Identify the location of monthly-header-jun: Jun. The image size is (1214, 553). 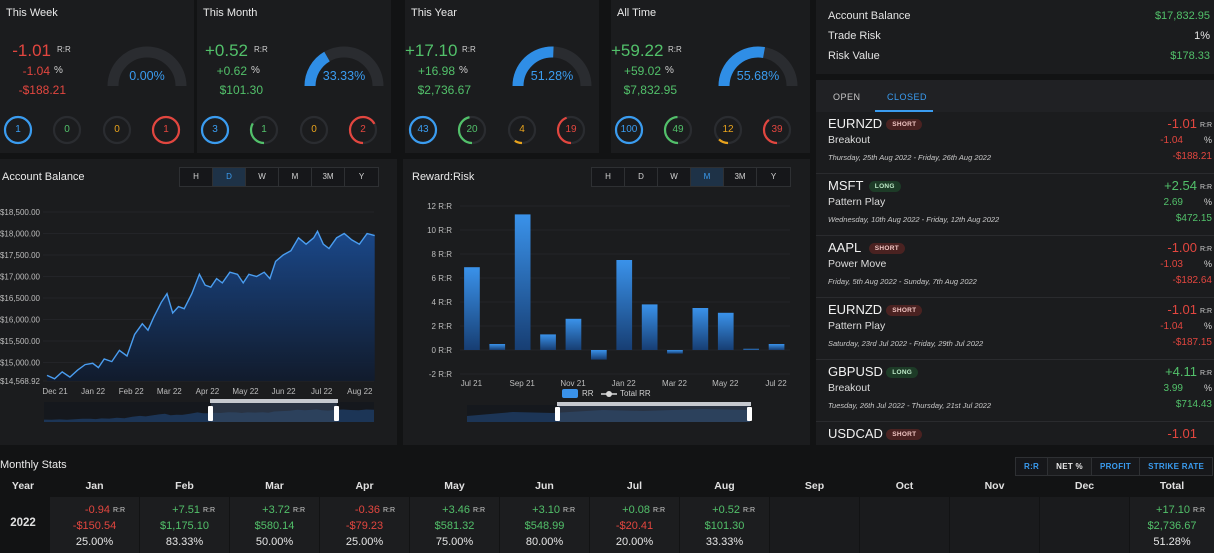
(544, 486).